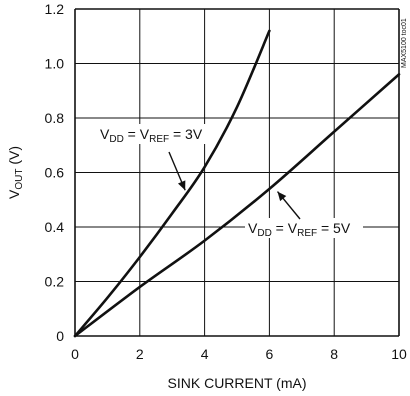 The width and height of the screenshot is (410, 396). Describe the element at coordinates (55, 118) in the screenshot. I see `y-tick-label: 0.8` at that location.